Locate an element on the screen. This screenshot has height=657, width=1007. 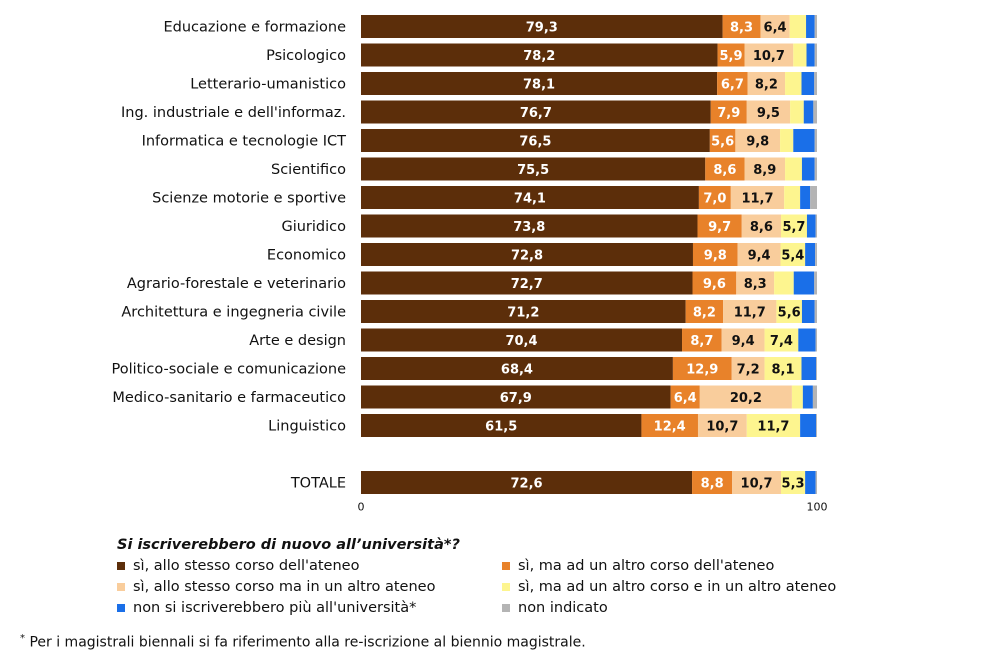
category-label: Ing. industriale e dell'informaz. is located at coordinates (233, 113).